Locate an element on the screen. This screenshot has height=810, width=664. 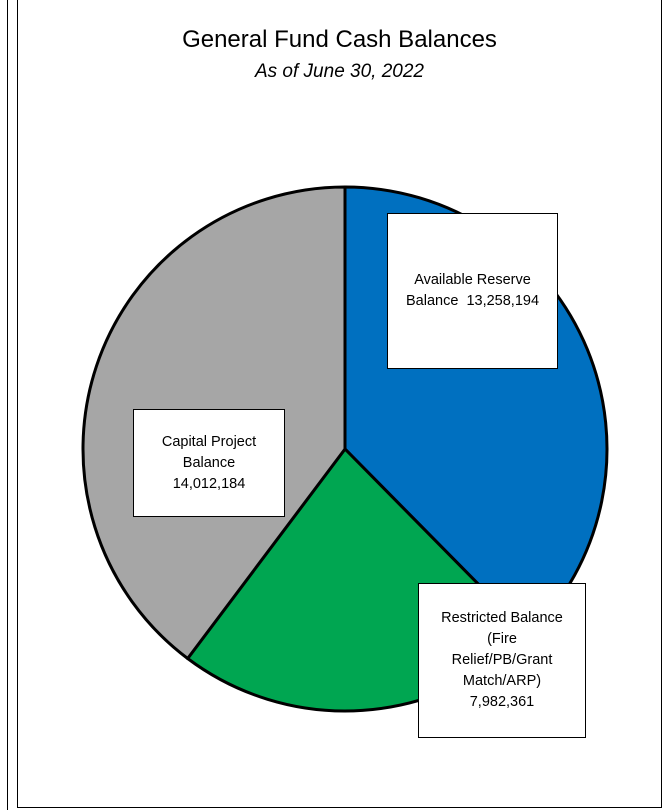
label-line: Balance is located at coordinates (209, 462).